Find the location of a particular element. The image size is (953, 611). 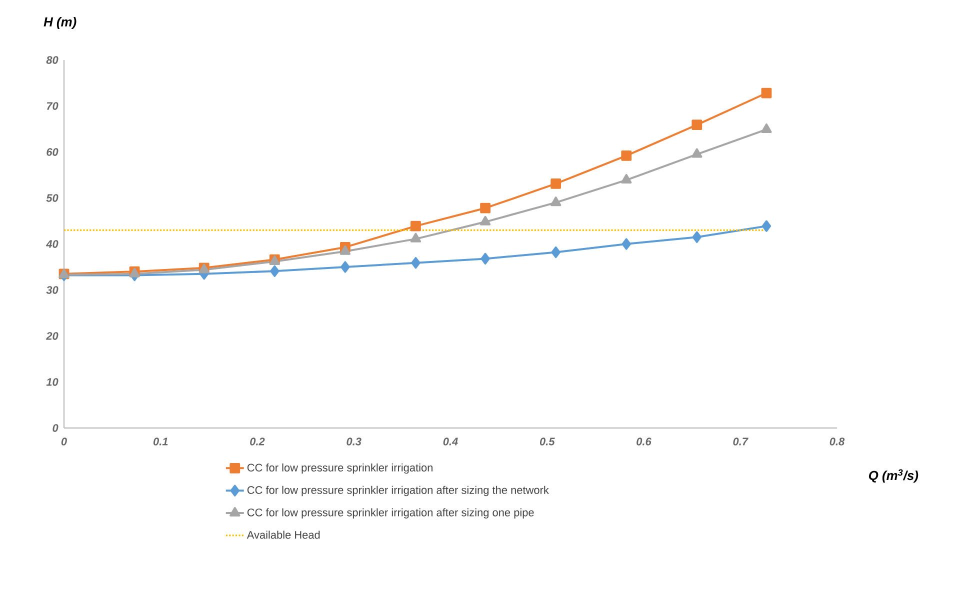

y-tick-label: 80 is located at coordinates (52, 60).